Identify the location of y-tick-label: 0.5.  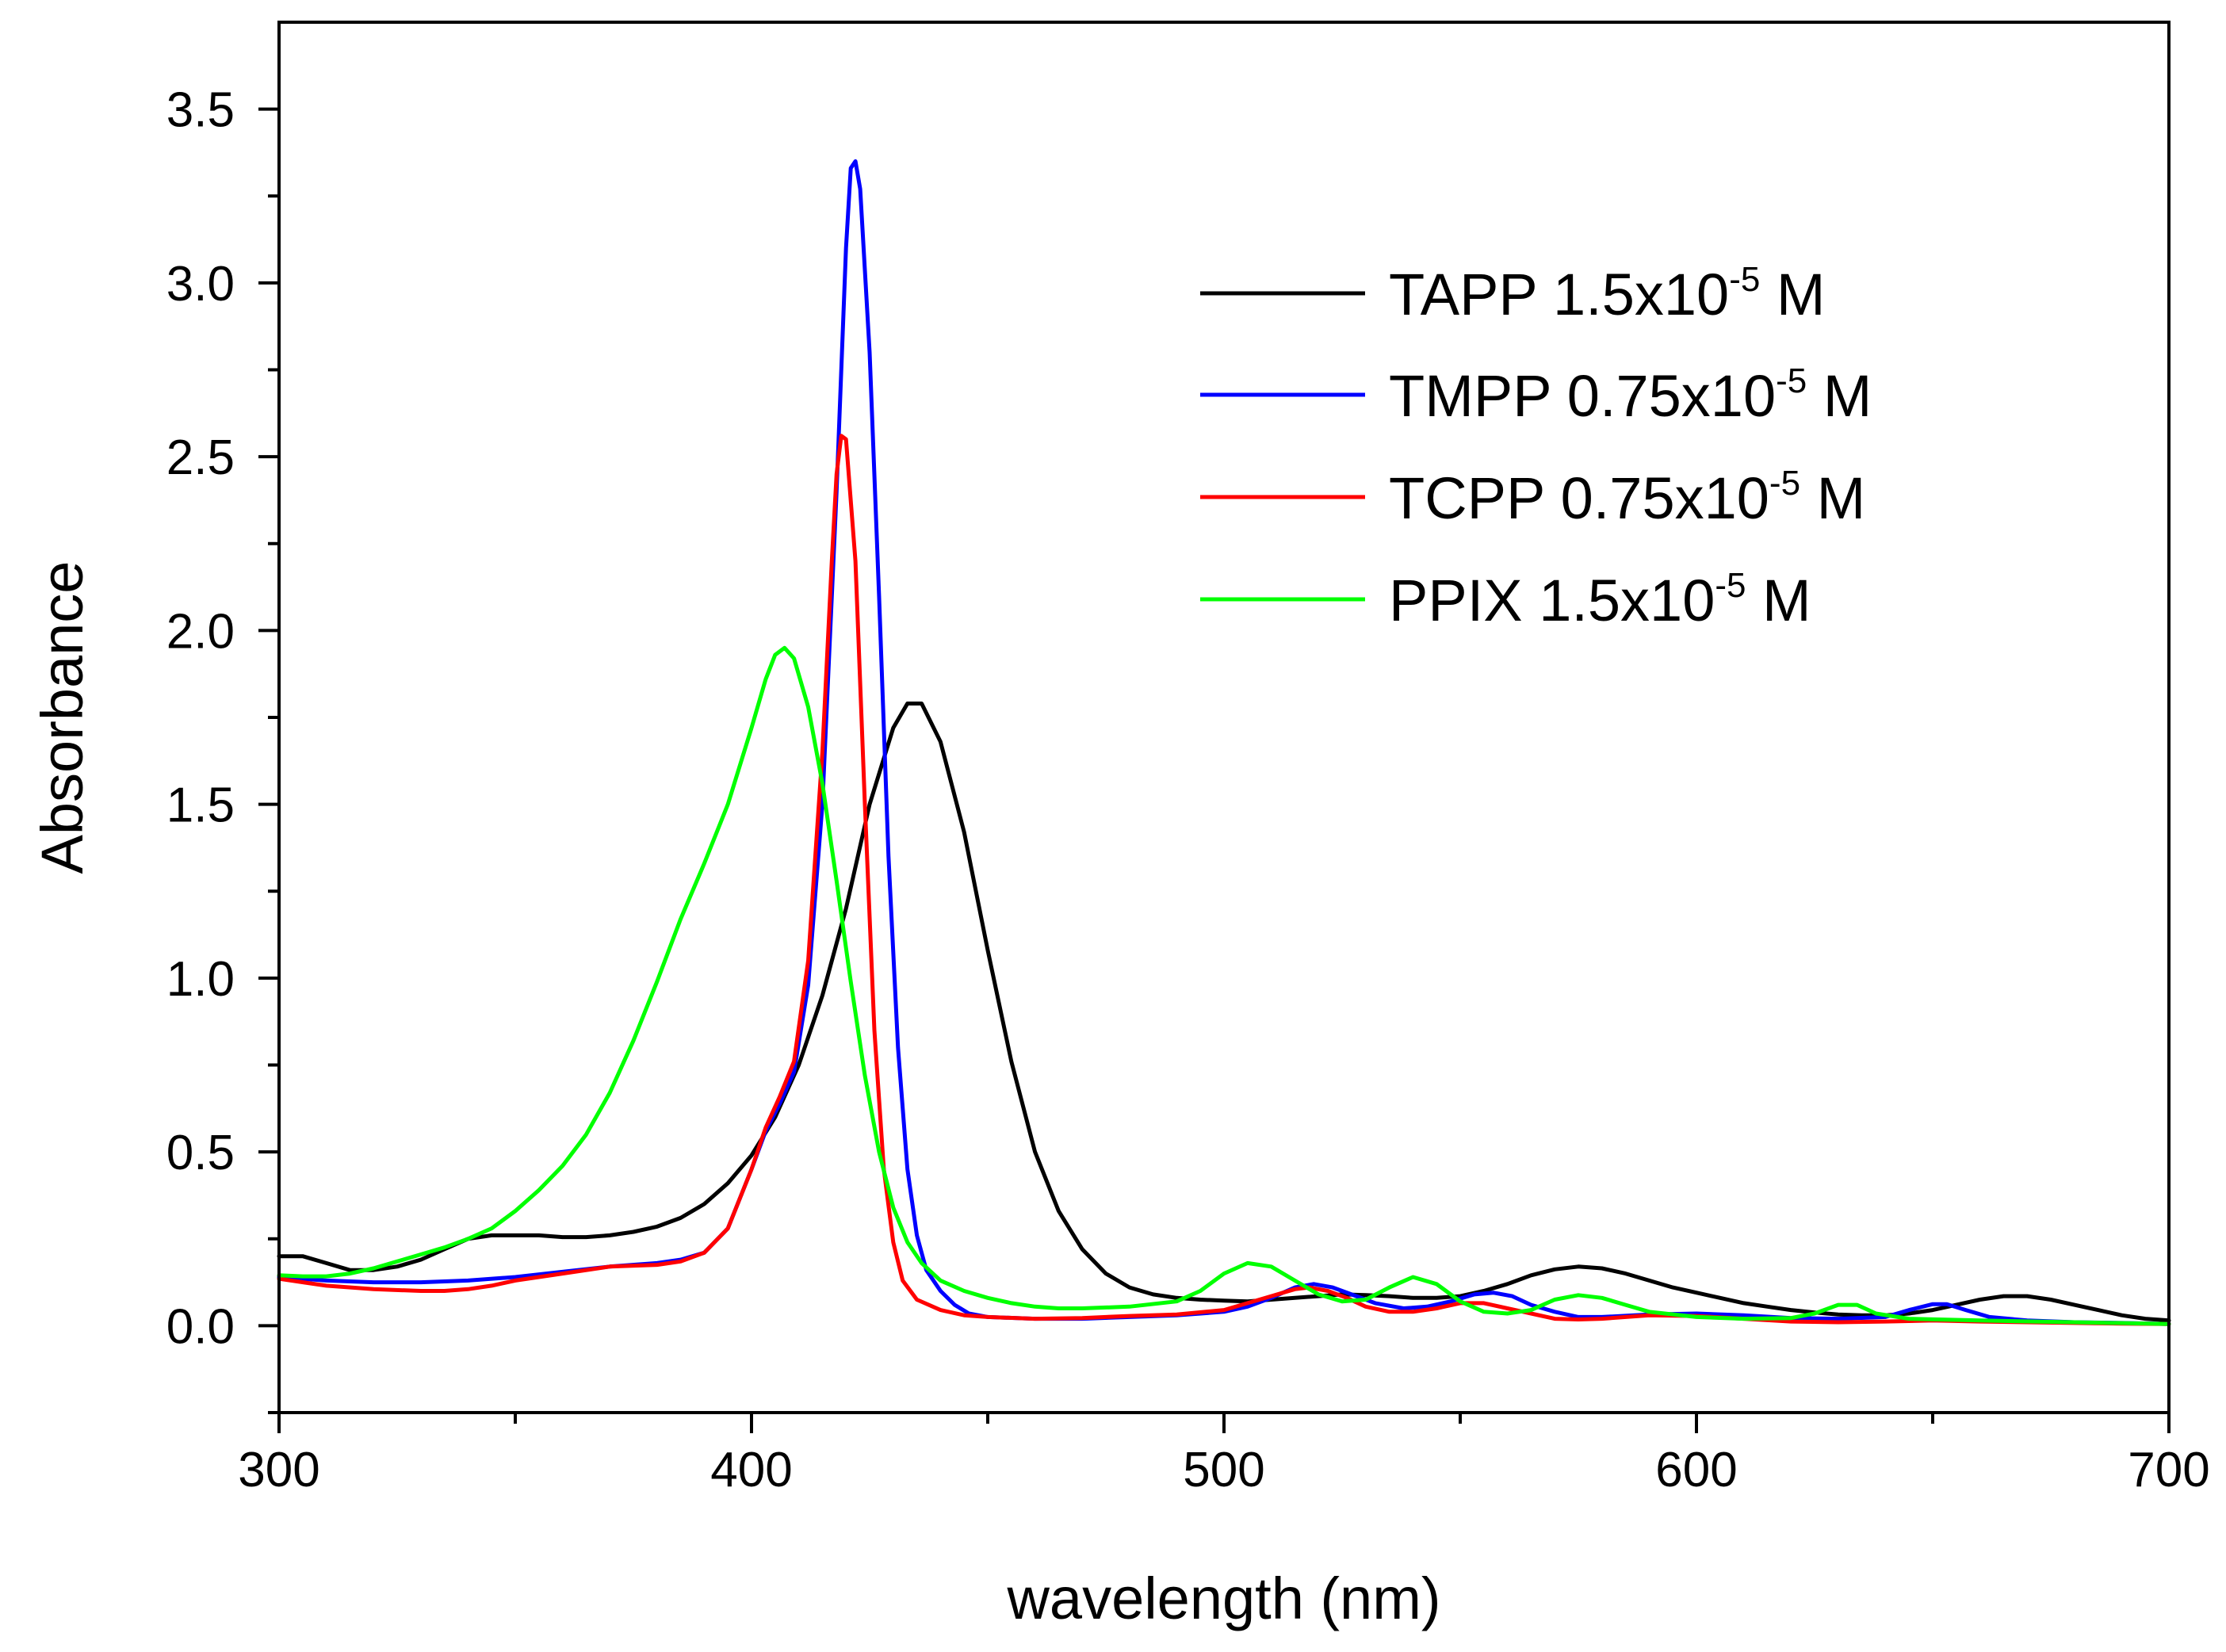
(200, 1153).